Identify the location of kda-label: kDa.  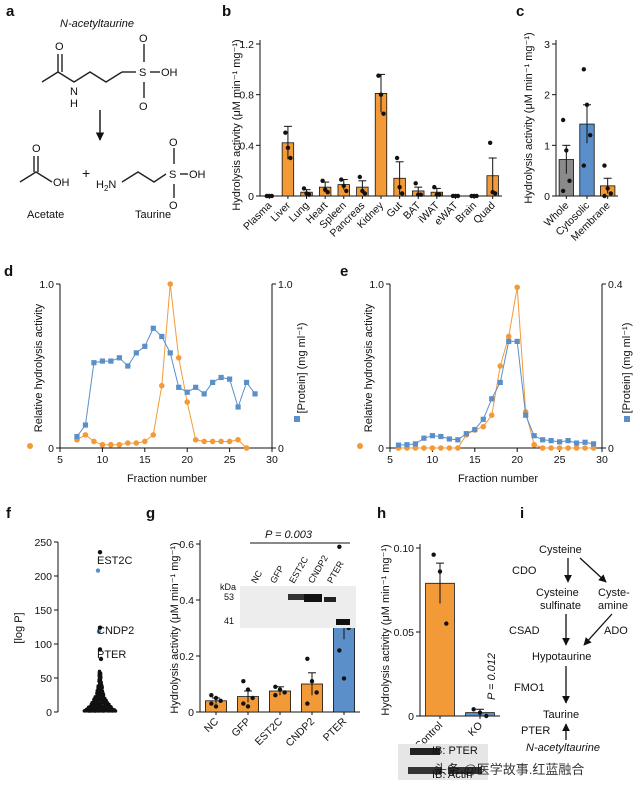
(228, 587).